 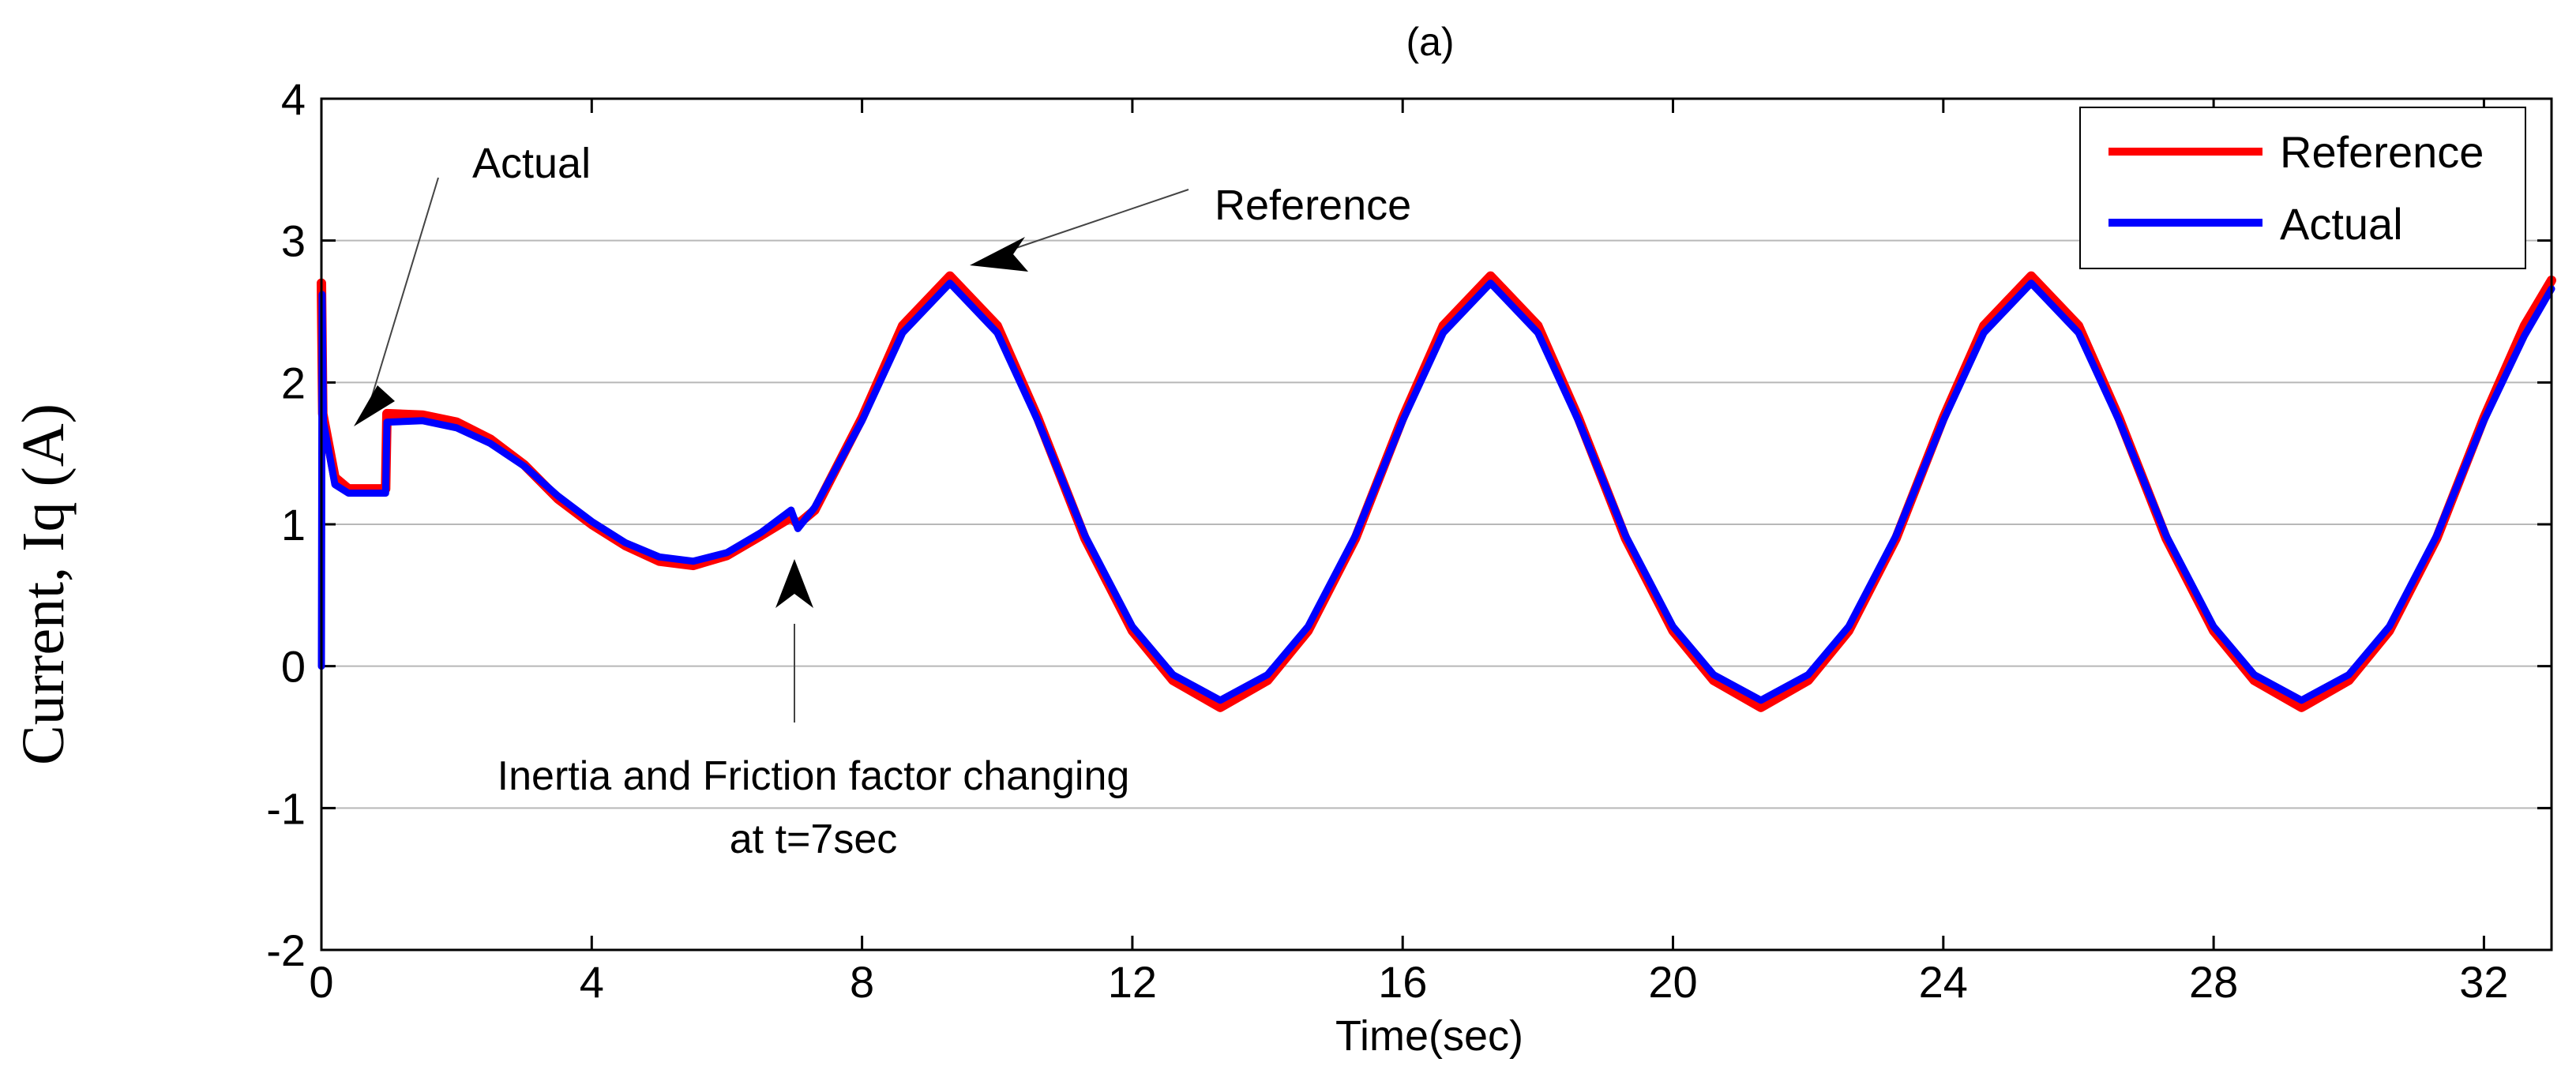 I want to click on y-tick-label: 4, so click(x=293, y=99).